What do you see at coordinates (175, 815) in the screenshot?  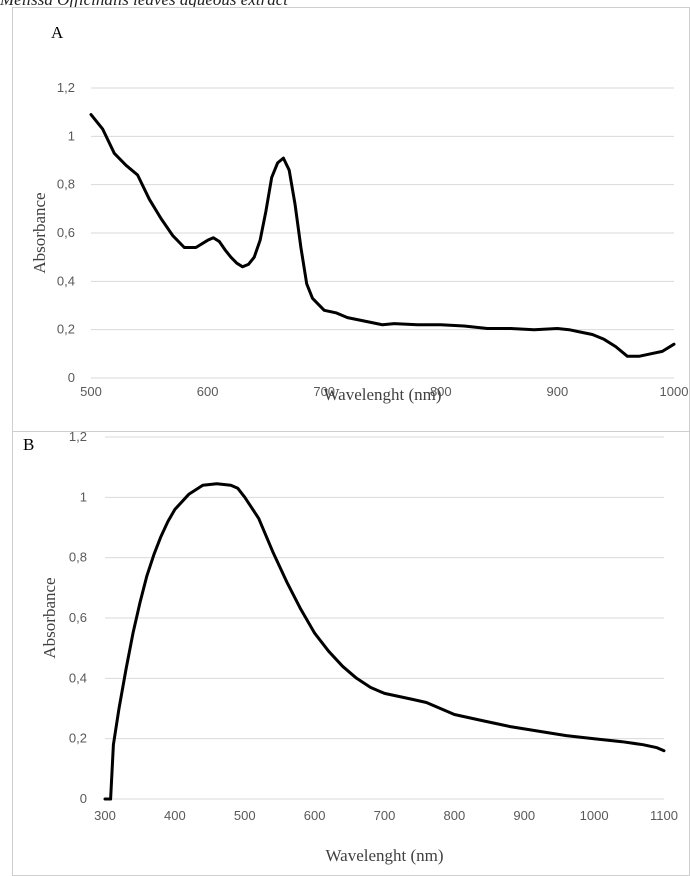 I see `x-tick-label: 400` at bounding box center [175, 815].